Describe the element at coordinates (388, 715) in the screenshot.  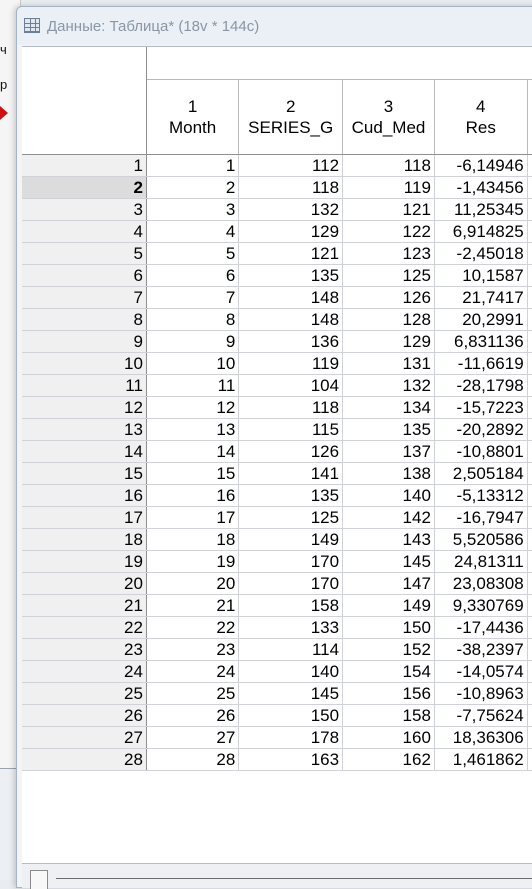
I see `table-cell: 158` at that location.